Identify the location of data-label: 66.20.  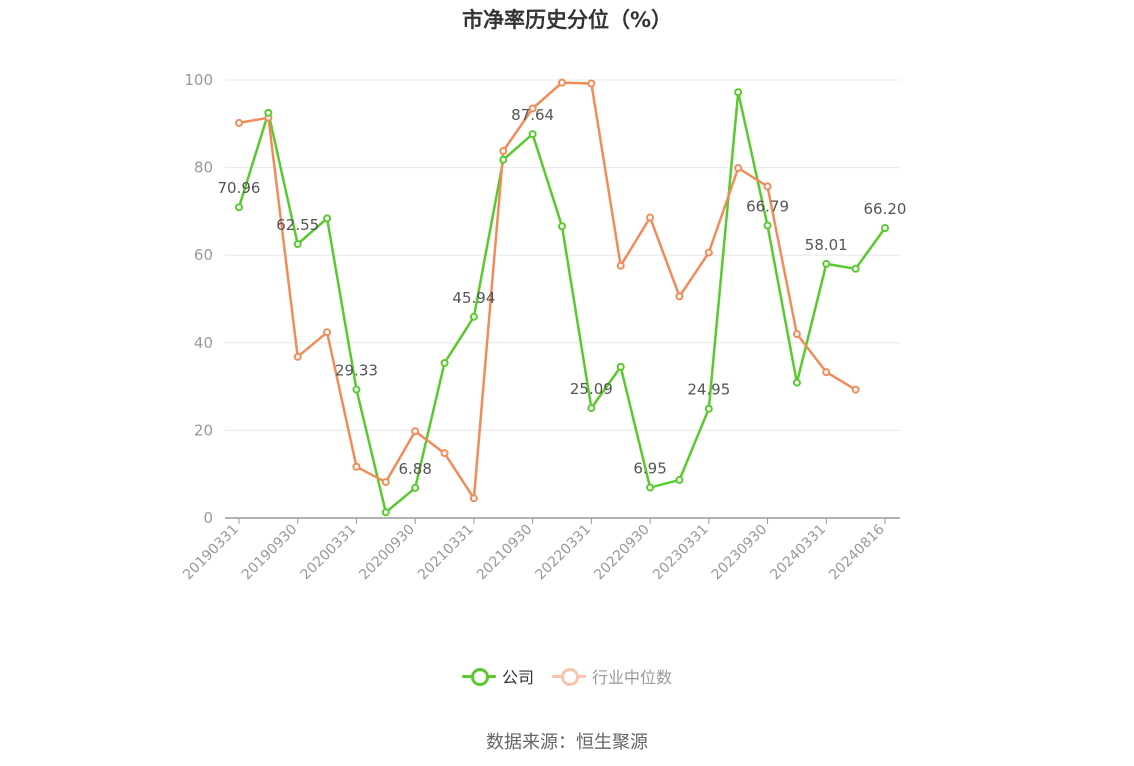
(885, 209).